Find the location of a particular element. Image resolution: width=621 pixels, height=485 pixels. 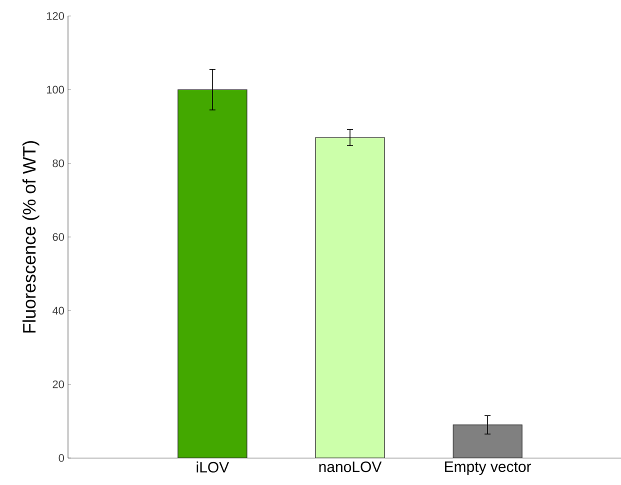

y-tick-label: 100 is located at coordinates (55, 90).